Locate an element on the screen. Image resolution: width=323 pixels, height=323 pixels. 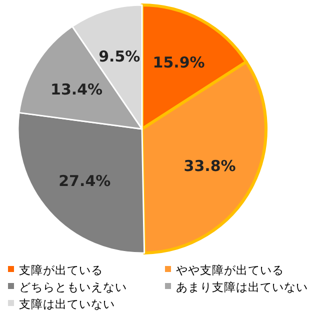
data-label: 9.5% is located at coordinates (119, 57).